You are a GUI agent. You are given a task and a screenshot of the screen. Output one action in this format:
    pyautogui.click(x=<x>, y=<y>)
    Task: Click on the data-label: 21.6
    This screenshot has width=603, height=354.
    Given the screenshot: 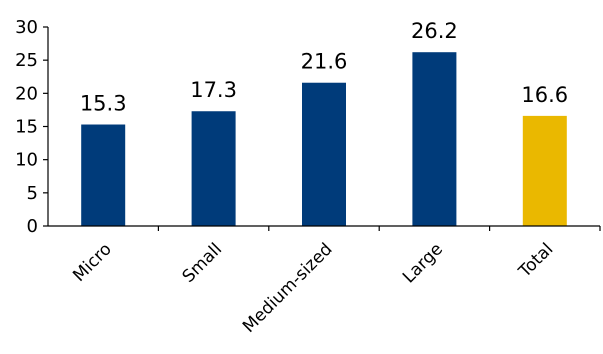 What is the action you would take?
    pyautogui.click(x=324, y=62)
    